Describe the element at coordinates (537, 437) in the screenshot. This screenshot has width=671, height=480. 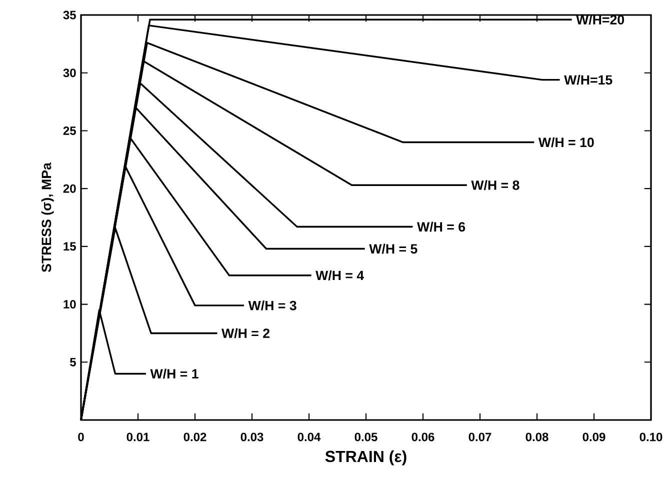
I see `x-tick-label: 0.08` at that location.